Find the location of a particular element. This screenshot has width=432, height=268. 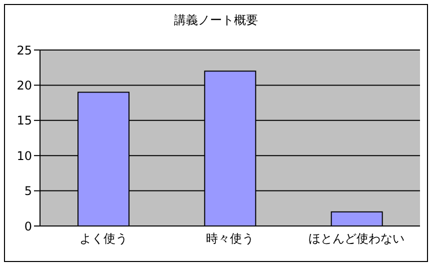

x-tick-label: 時々使う is located at coordinates (230, 239).